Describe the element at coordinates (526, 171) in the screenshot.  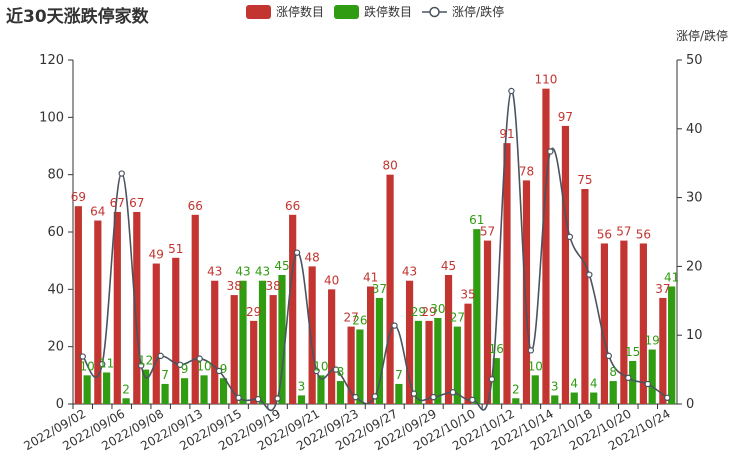
I see `data-label-limit-up: 78` at that location.